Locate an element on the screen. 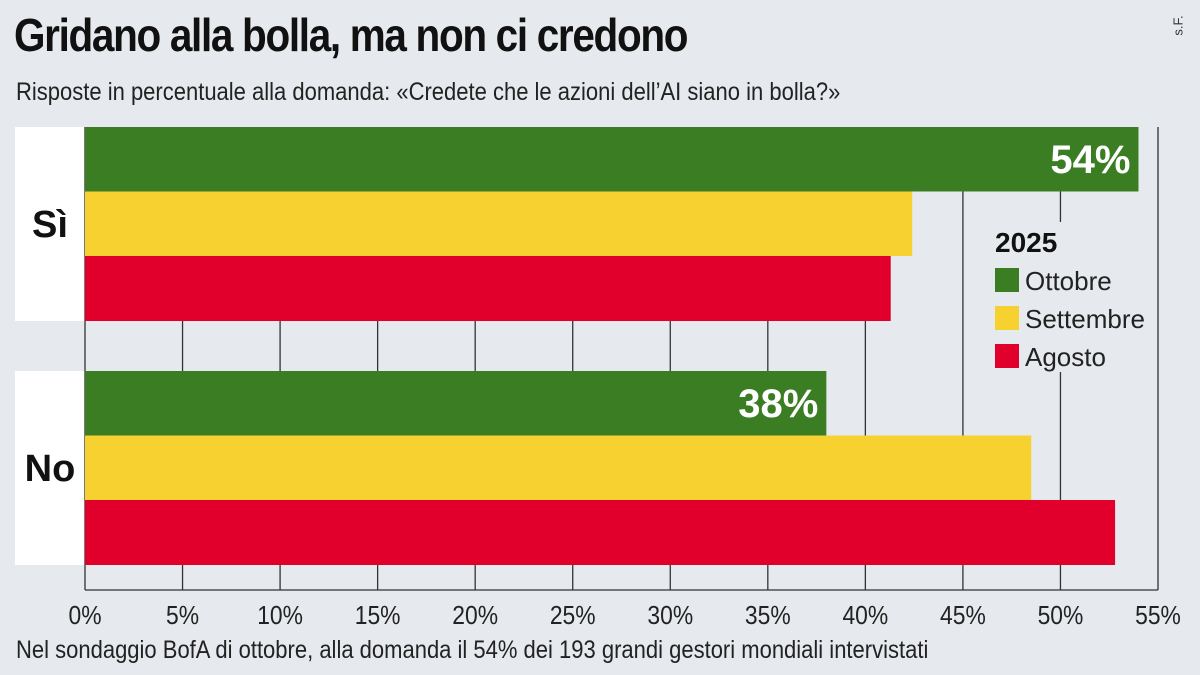 The height and width of the screenshot is (675, 1200). x-tick-label: 50% is located at coordinates (1061, 616).